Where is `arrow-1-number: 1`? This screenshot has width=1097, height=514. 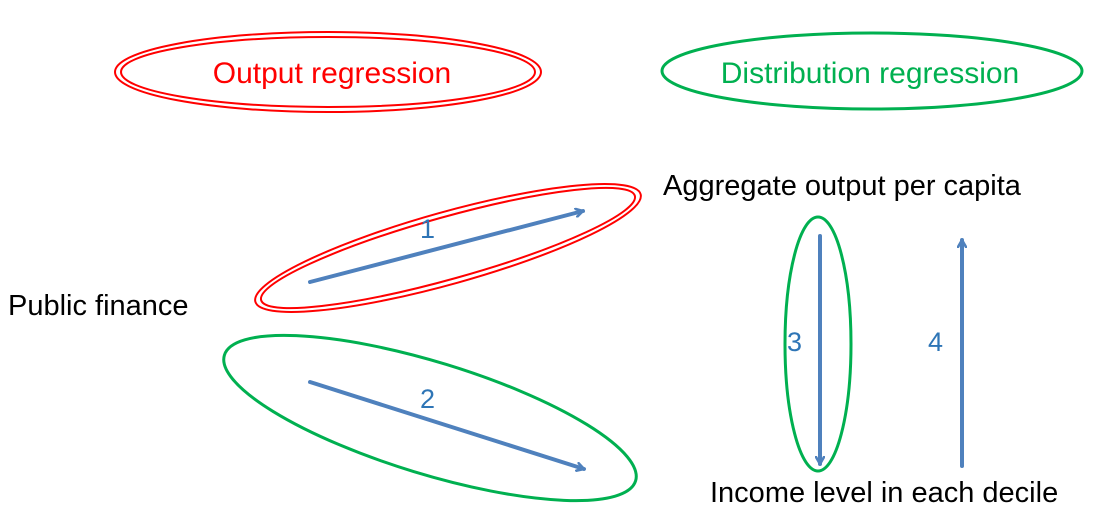 arrow-1-number: 1 is located at coordinates (427, 229).